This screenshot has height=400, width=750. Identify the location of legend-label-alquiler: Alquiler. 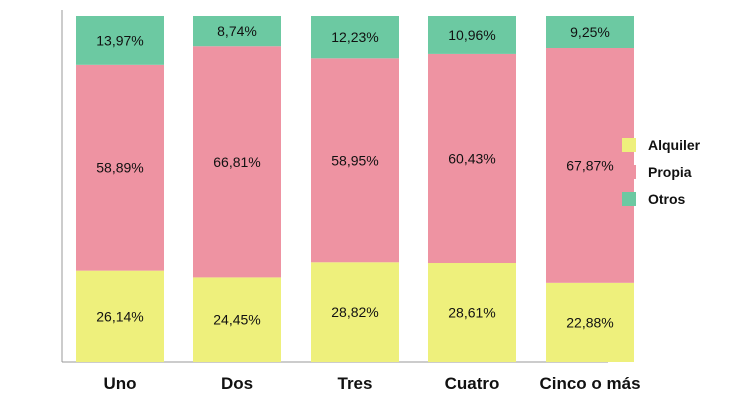
(674, 145).